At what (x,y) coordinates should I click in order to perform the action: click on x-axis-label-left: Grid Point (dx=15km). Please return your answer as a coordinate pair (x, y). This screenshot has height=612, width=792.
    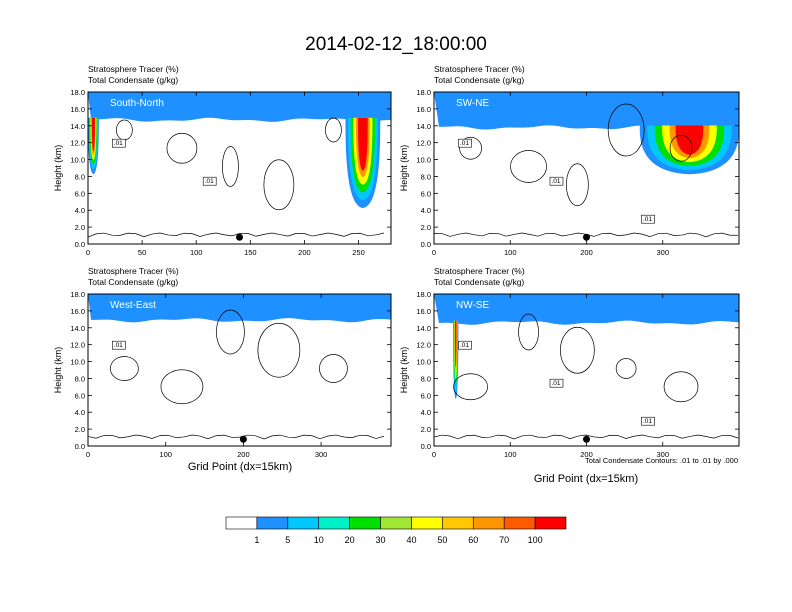
    Looking at the image, I should click on (240, 467).